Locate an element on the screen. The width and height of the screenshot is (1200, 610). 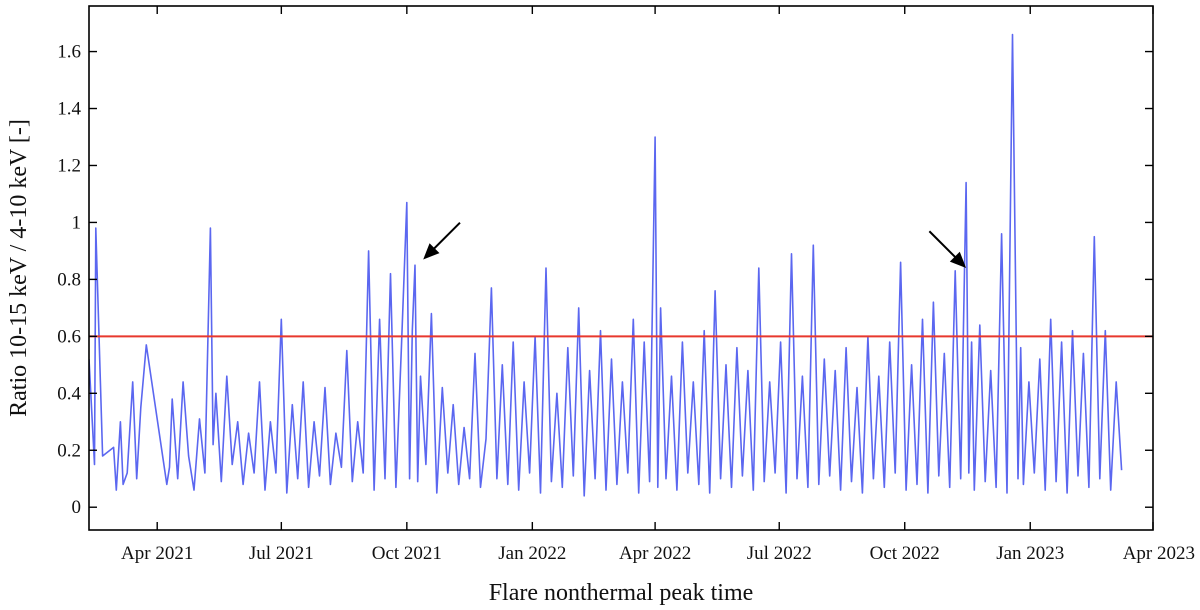
y-tick-label: 1.4 is located at coordinates (69, 109).